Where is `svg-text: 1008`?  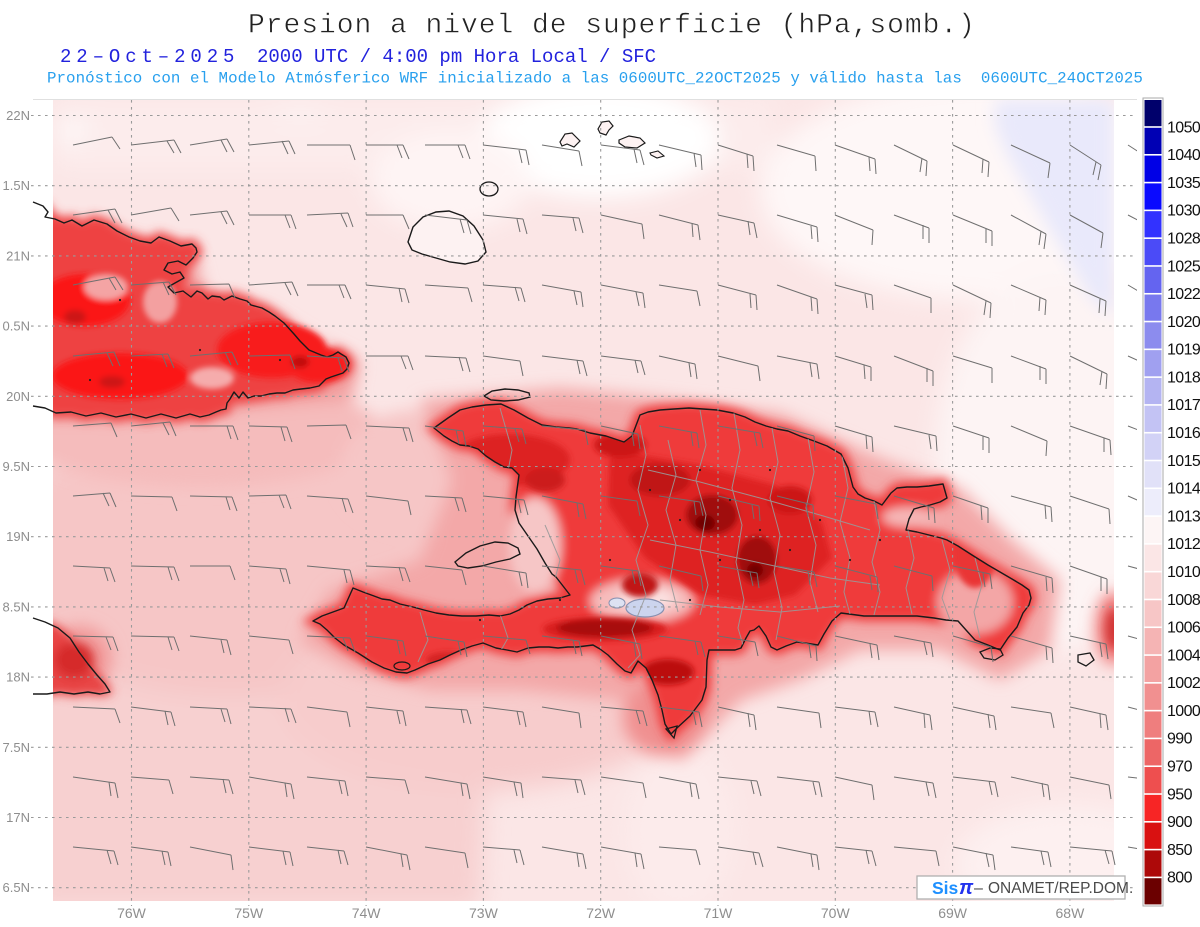
svg-text: 1008 is located at coordinates (1183, 600).